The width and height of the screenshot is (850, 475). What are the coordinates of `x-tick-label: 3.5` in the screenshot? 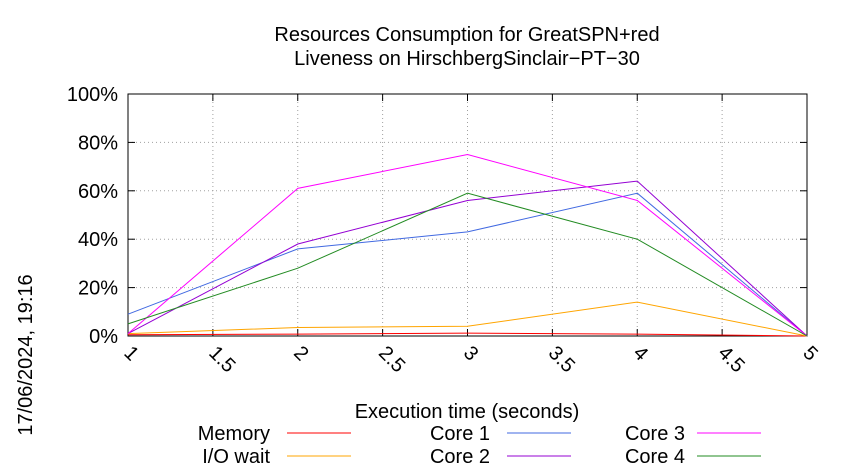 It's located at (561, 359).